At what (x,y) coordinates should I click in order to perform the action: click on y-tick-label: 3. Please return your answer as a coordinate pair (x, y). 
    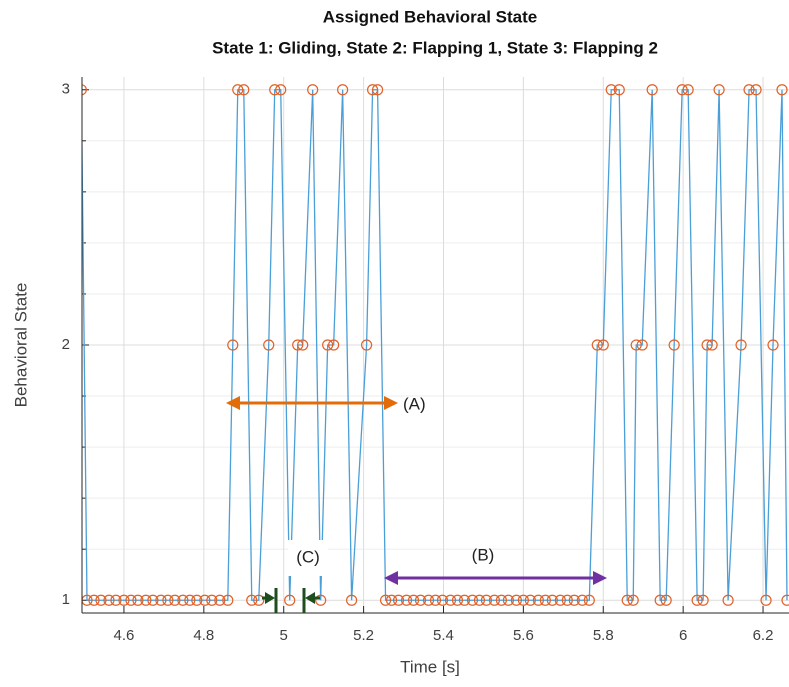
    Looking at the image, I should click on (66, 89).